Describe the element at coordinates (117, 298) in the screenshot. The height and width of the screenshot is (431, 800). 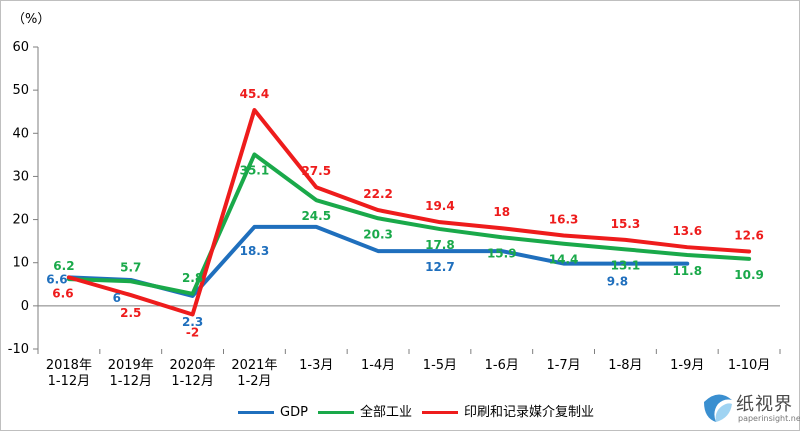
I see `data-label: 6` at that location.